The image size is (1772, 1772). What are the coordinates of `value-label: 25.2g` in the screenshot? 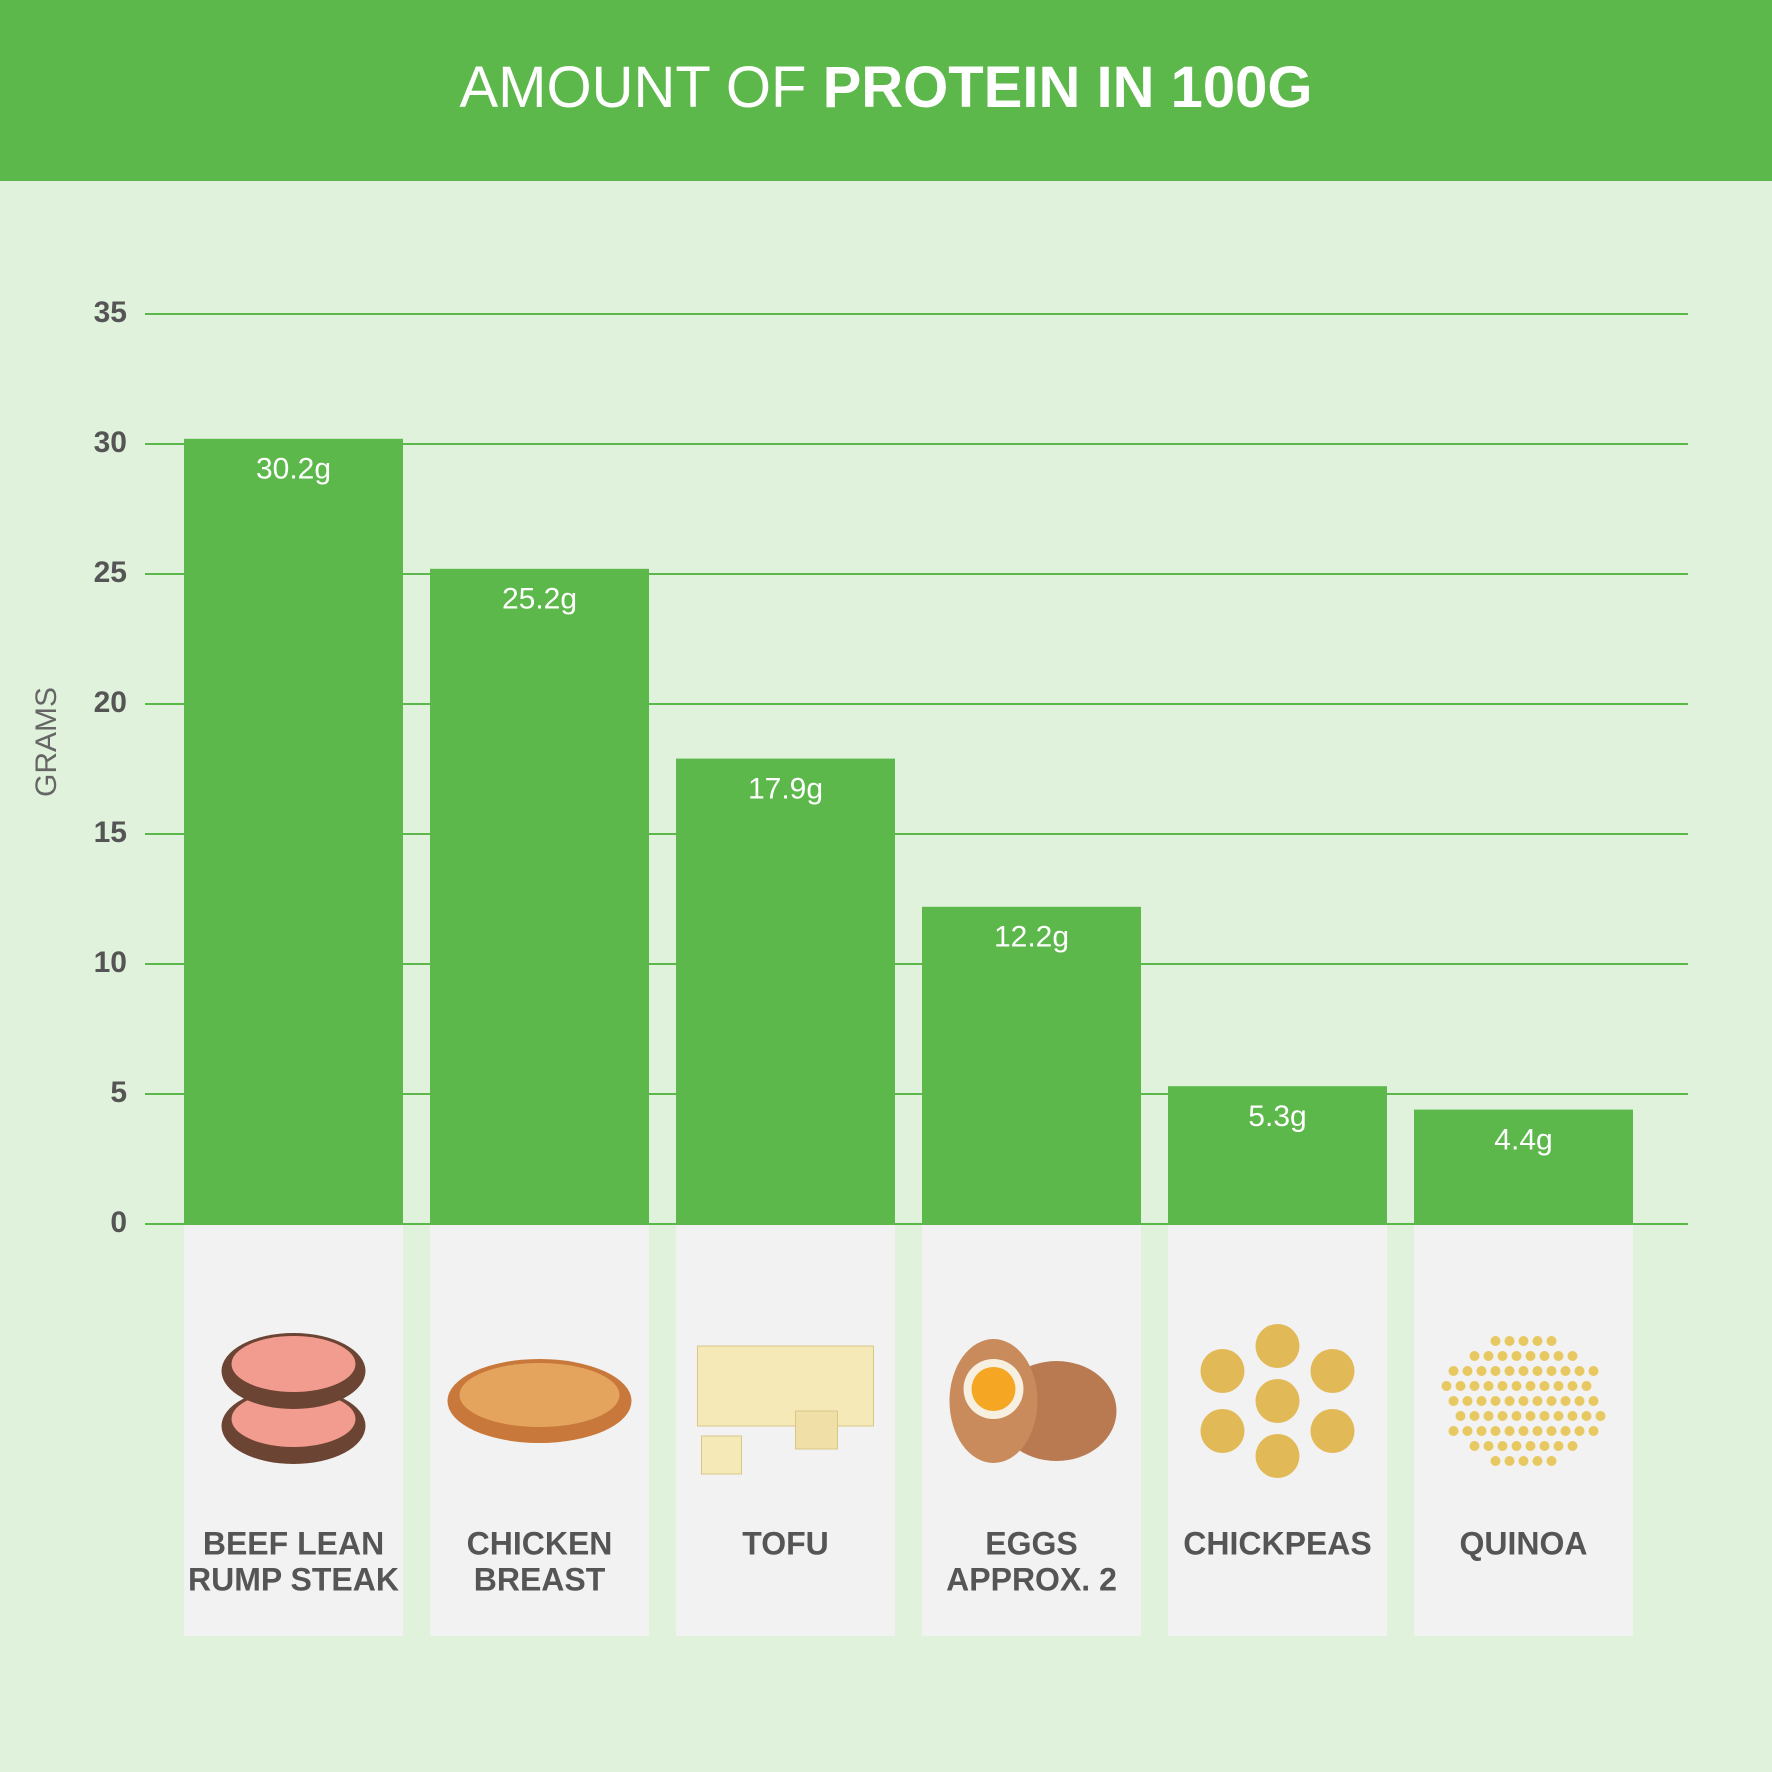 It's located at (539, 599).